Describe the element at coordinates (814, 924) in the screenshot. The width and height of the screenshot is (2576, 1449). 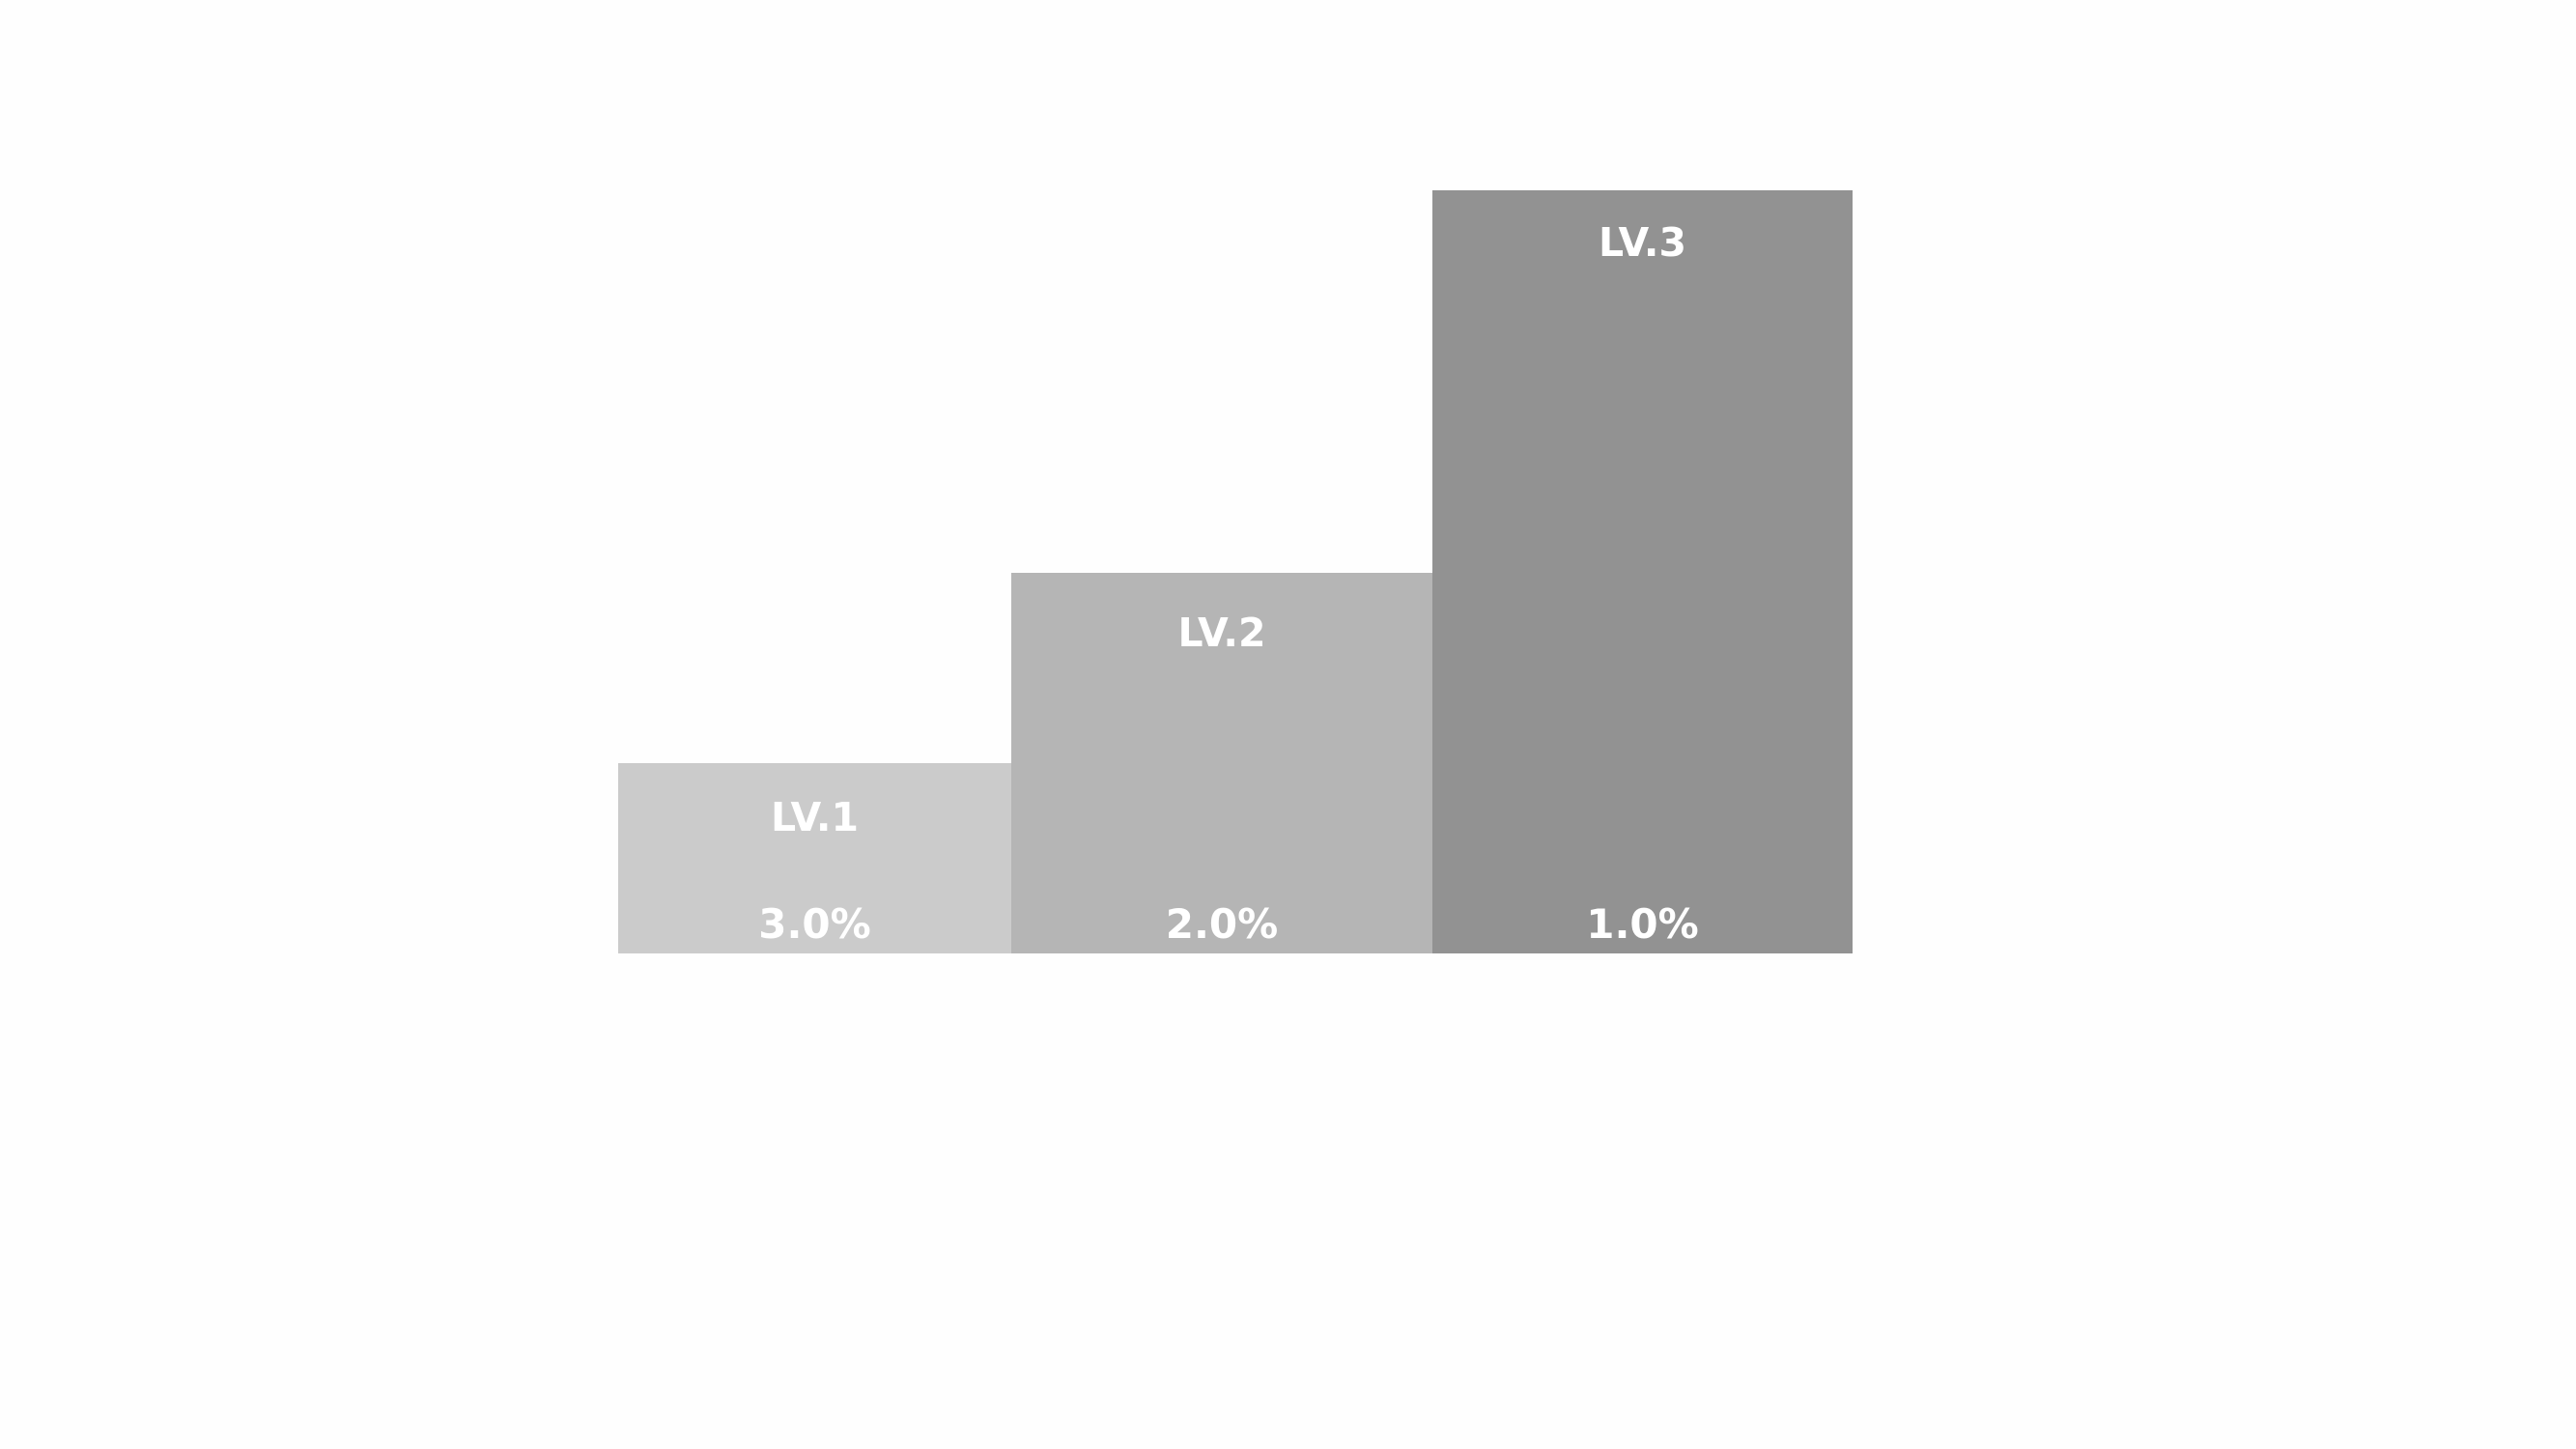
I see `level-rate: 3.0%` at that location.